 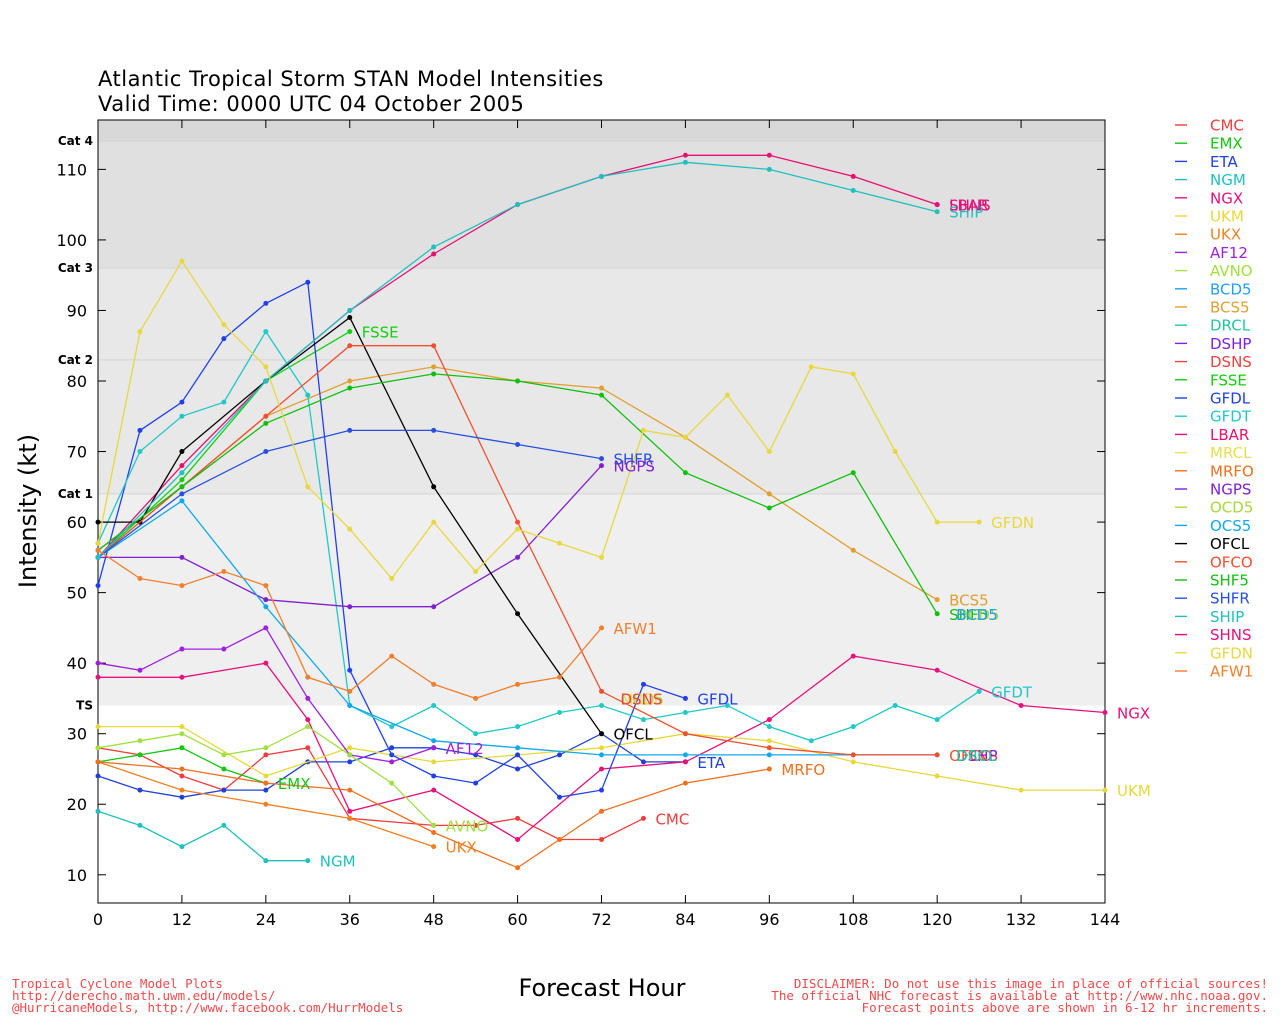 I want to click on y-tick-label-70: 70, so click(x=77, y=452).